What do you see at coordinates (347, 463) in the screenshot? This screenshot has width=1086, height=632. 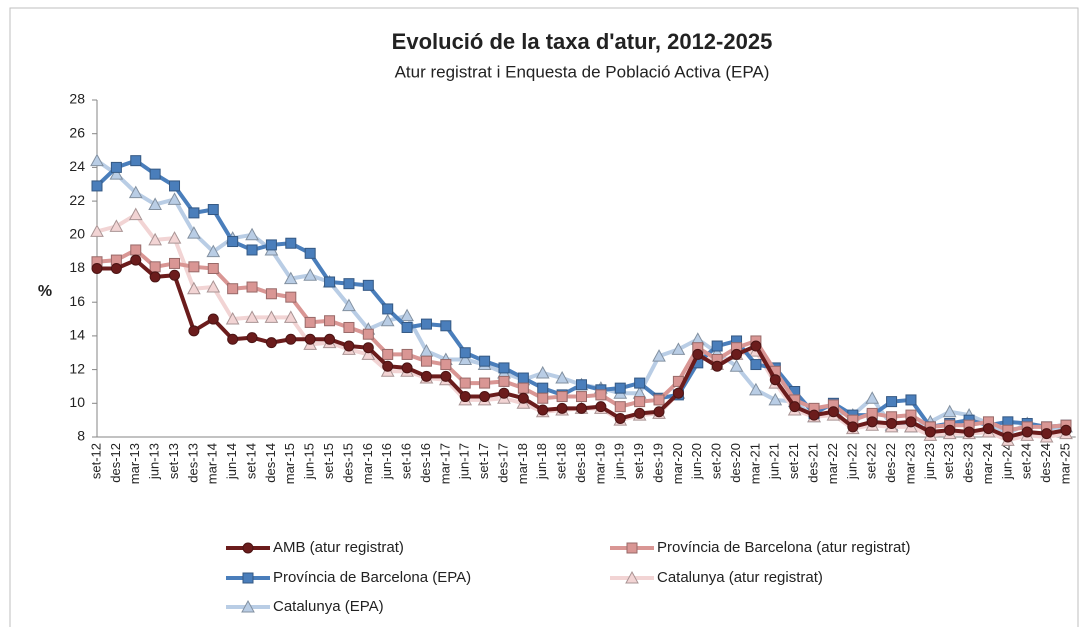 I see `x-tick-label: des-15` at bounding box center [347, 463].